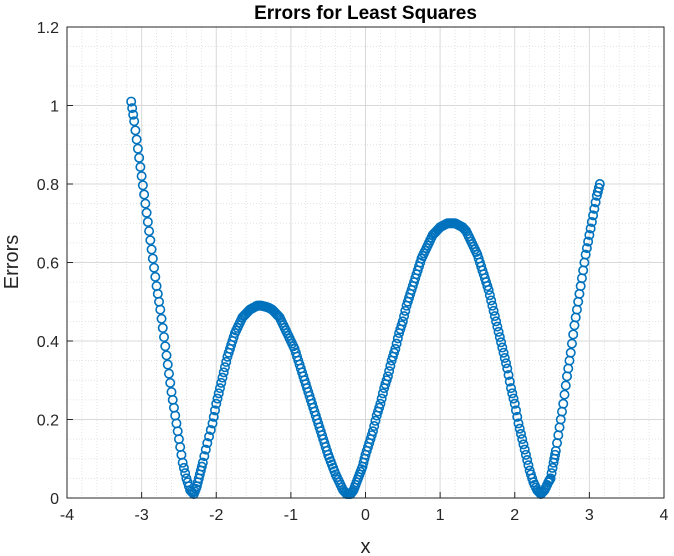 This screenshot has width=674, height=556. Describe the element at coordinates (514, 515) in the screenshot. I see `x-tick-label: 2` at that location.